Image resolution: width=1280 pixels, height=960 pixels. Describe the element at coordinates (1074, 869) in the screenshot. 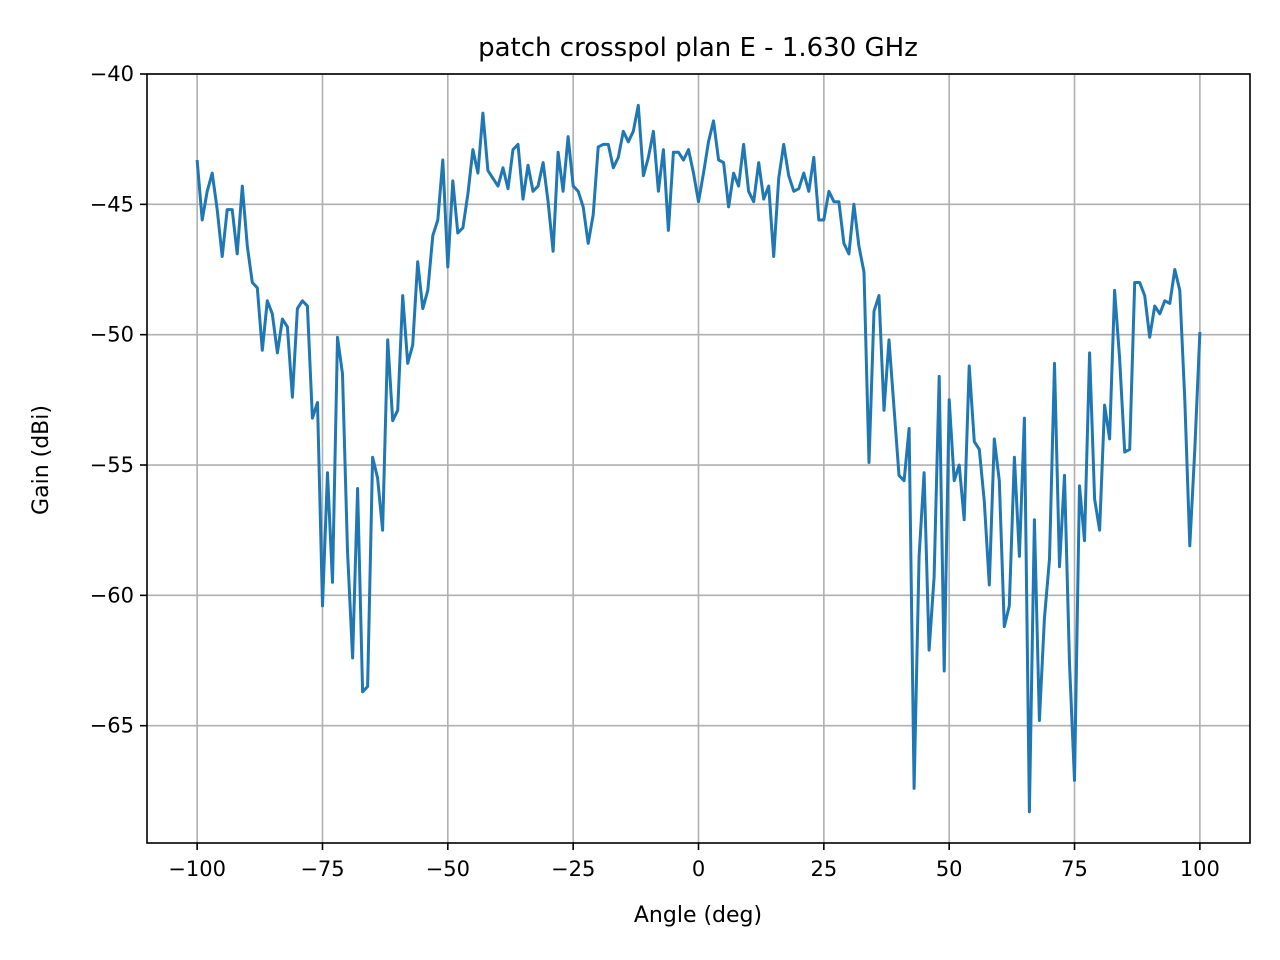

I see `x-tick-label: 75` at that location.